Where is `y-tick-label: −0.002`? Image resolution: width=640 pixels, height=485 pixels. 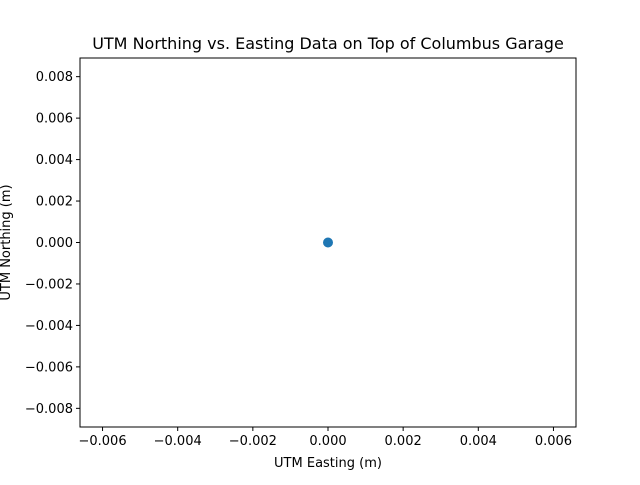 y-tick-label: −0.002 is located at coordinates (49, 284).